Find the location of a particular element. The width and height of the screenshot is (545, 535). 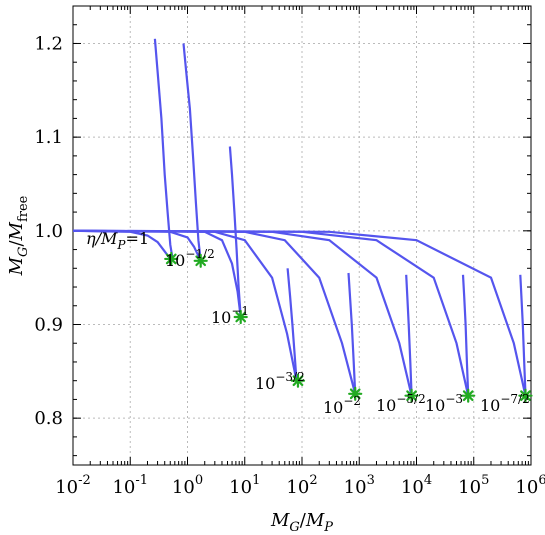

eta-label-6: 10−3 is located at coordinates (444, 403).